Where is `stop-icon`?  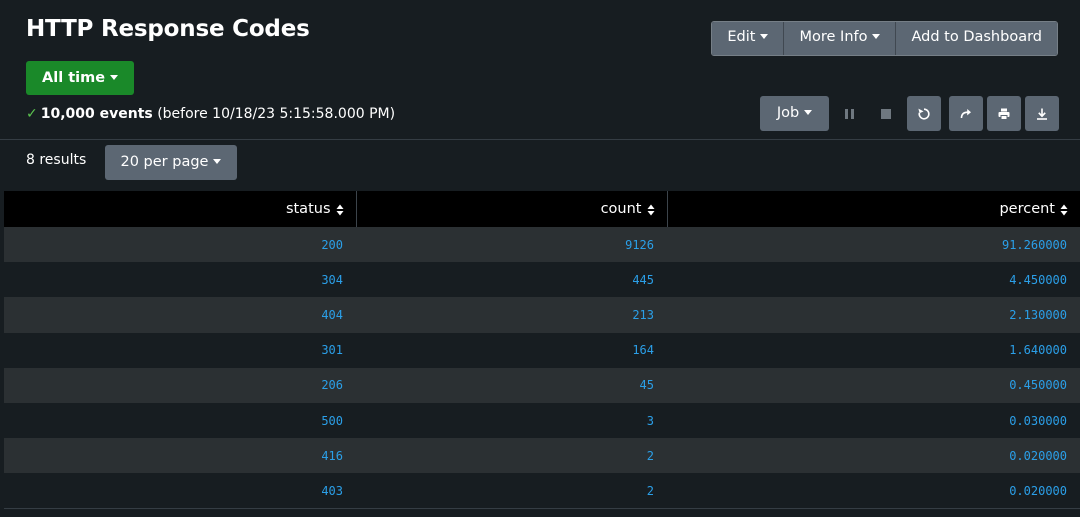 stop-icon is located at coordinates (886, 113).